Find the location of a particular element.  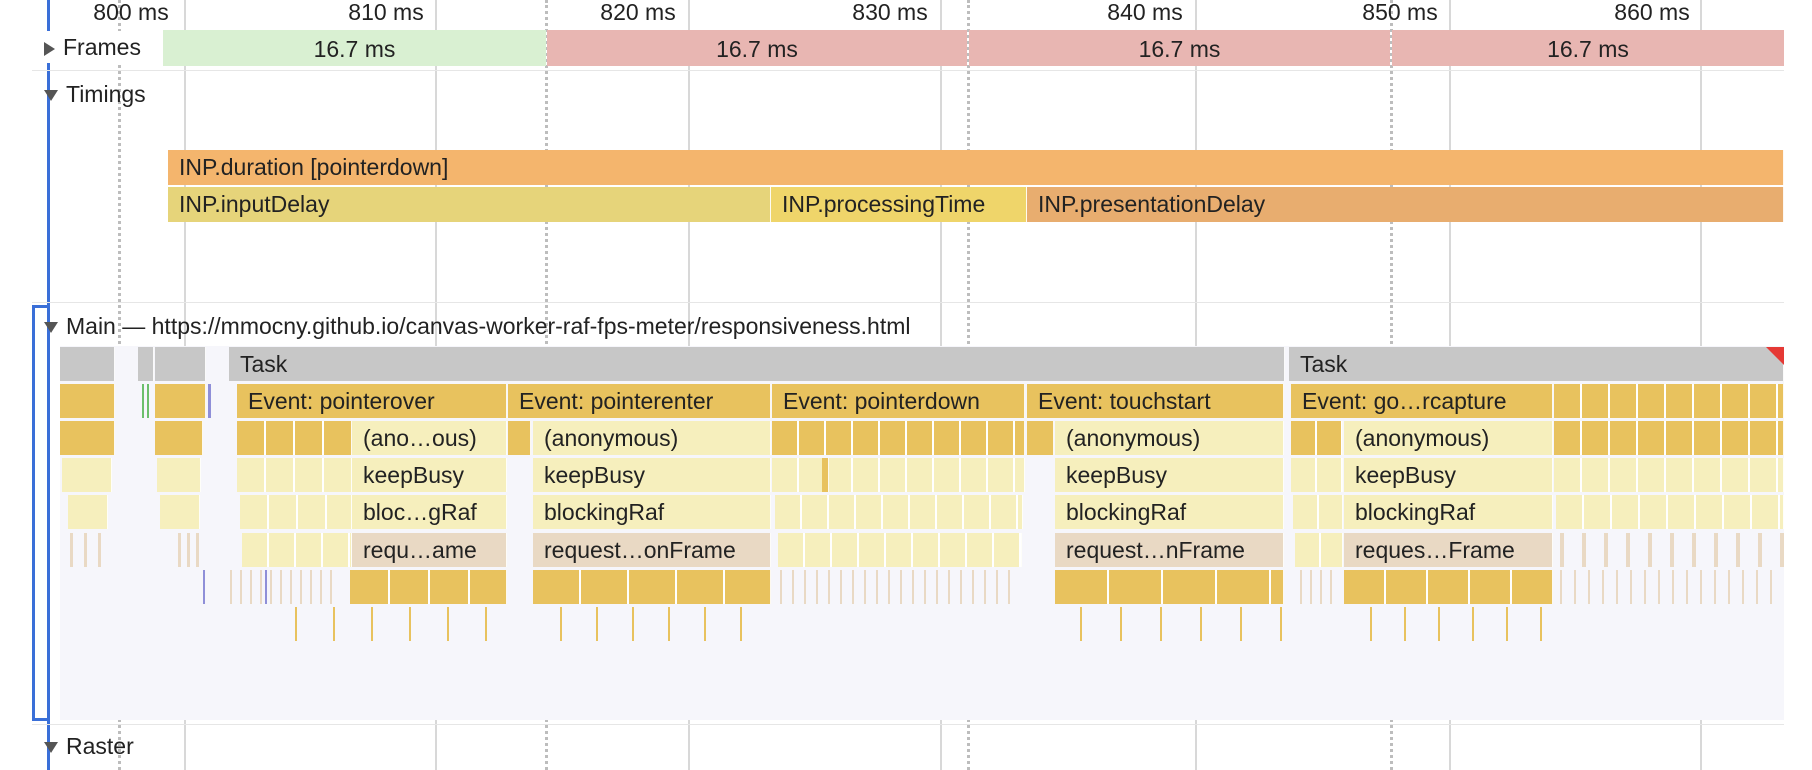

event-bar: Event: touchstart is located at coordinates (1155, 401).